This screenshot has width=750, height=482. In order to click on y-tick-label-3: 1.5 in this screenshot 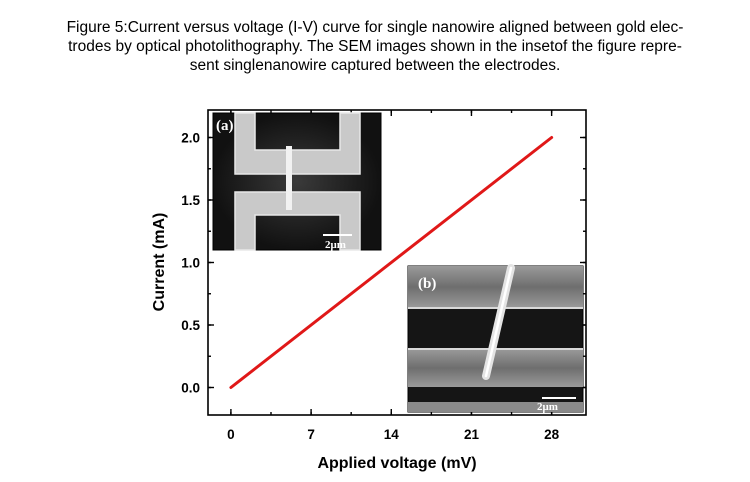, I will do `click(190, 200)`.